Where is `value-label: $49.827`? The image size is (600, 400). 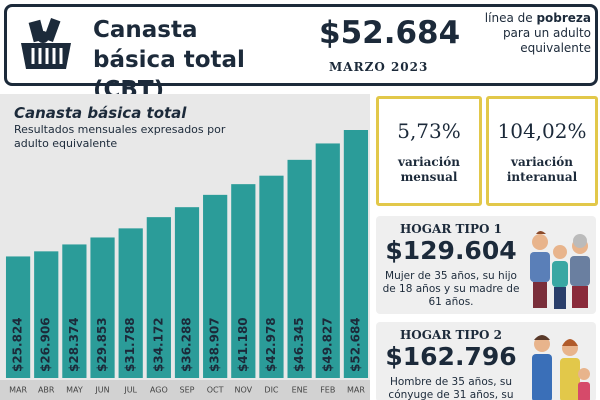
value-label: $49.827 is located at coordinates (327, 344).